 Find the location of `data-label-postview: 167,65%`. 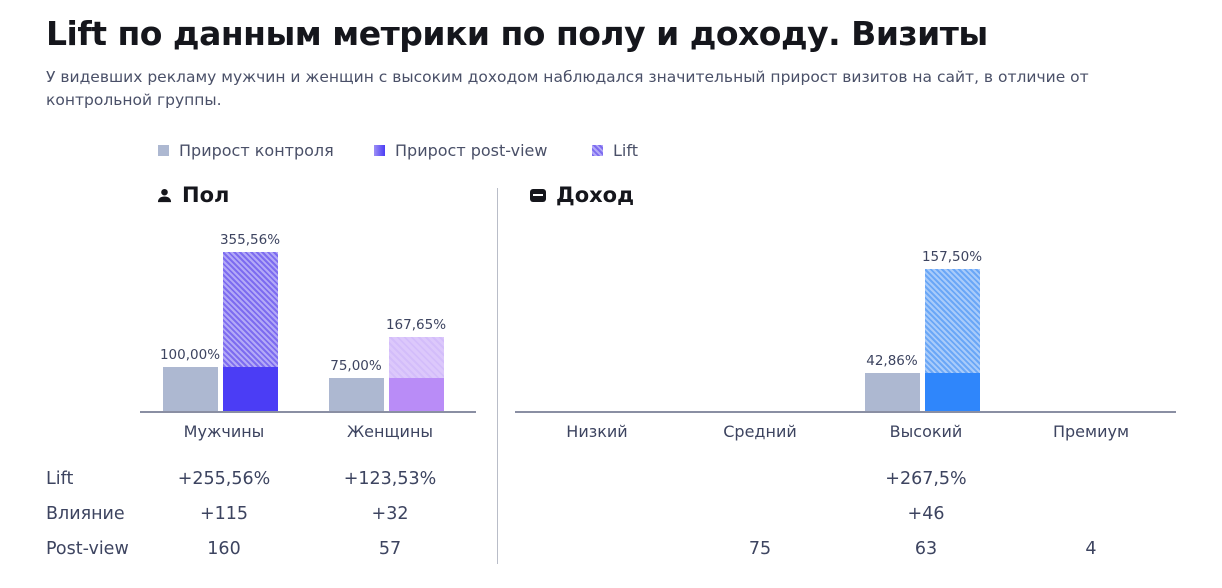

data-label-postview: 167,65% is located at coordinates (416, 324).